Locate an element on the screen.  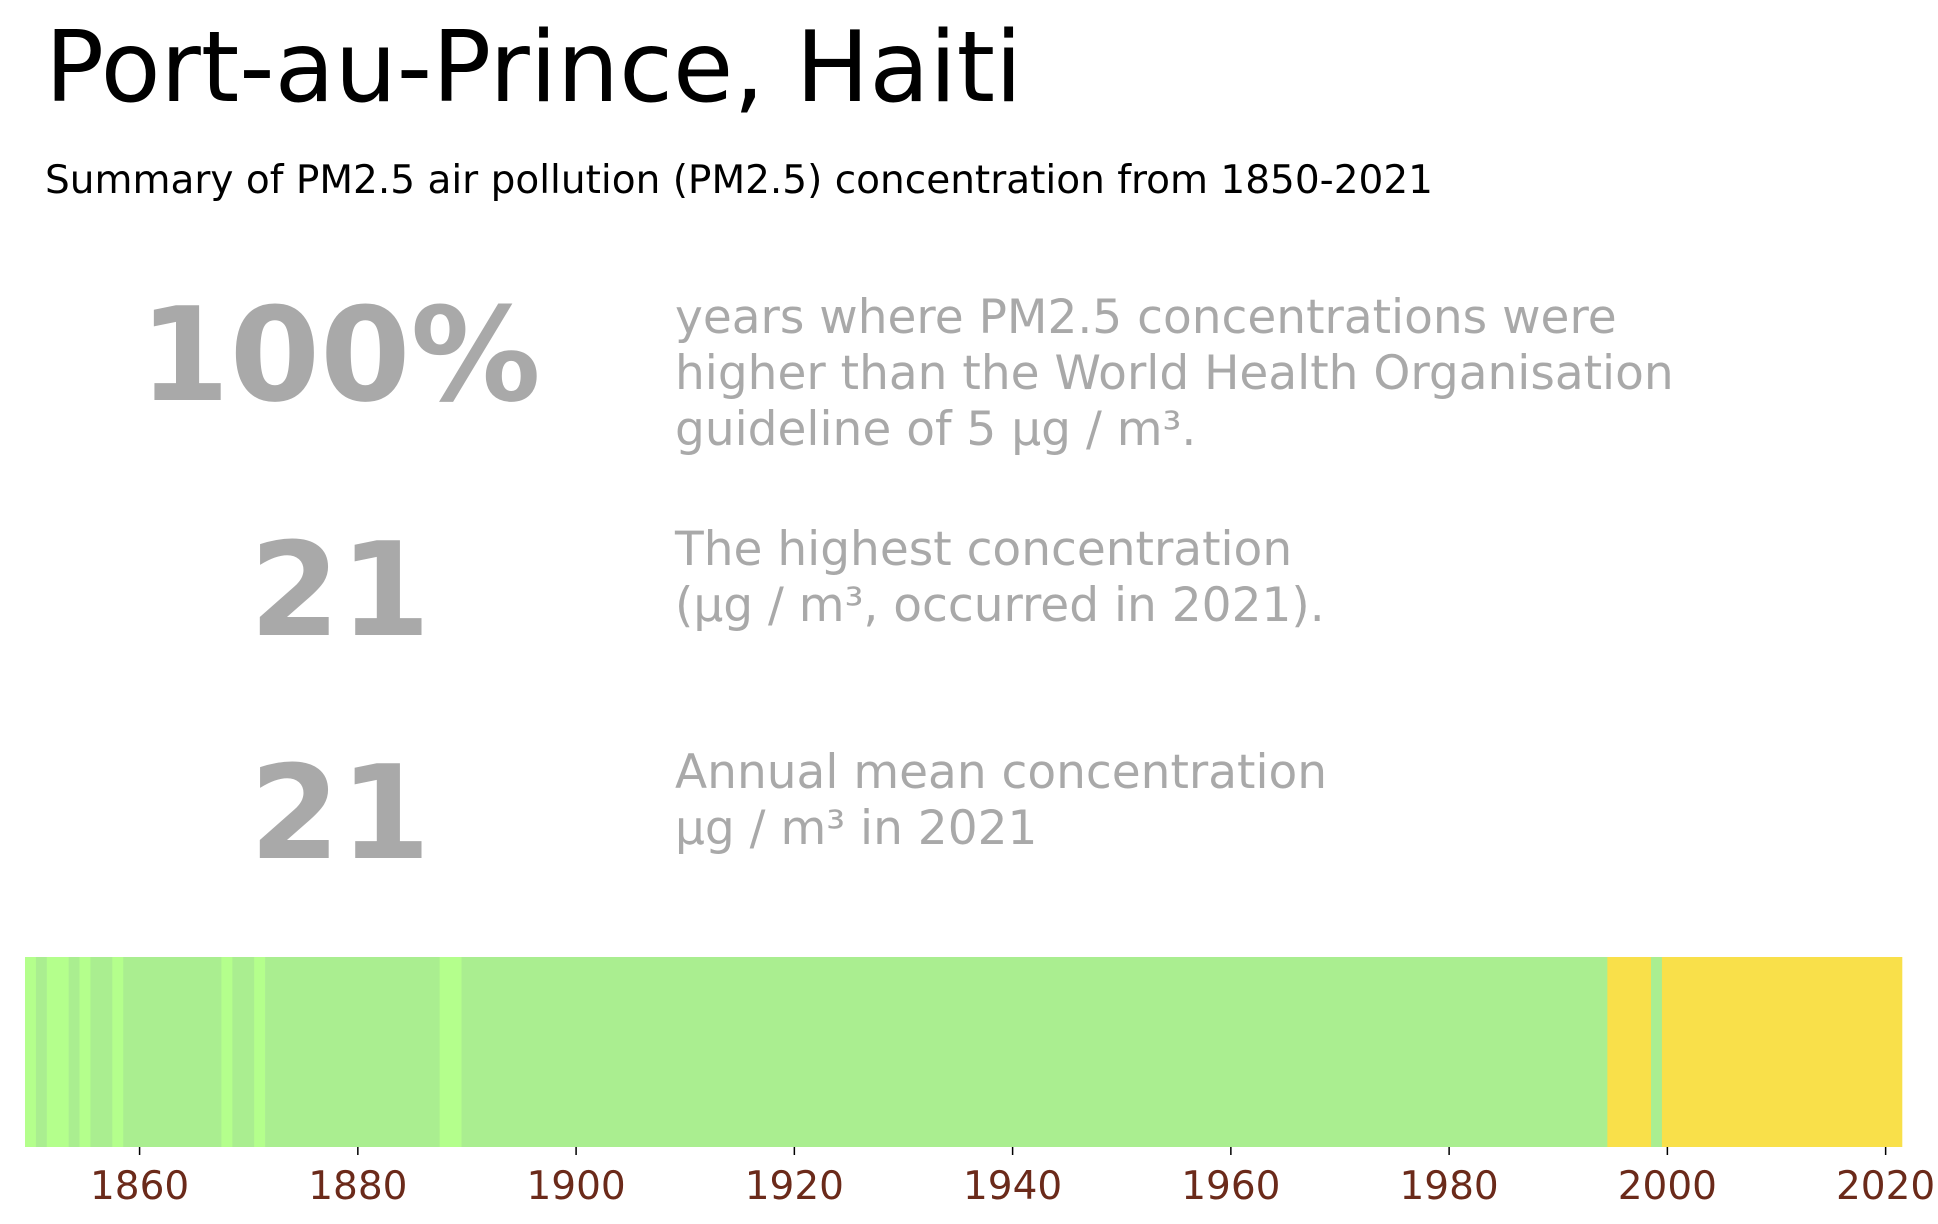
x-tick-label: 1920 is located at coordinates (794, 1186).